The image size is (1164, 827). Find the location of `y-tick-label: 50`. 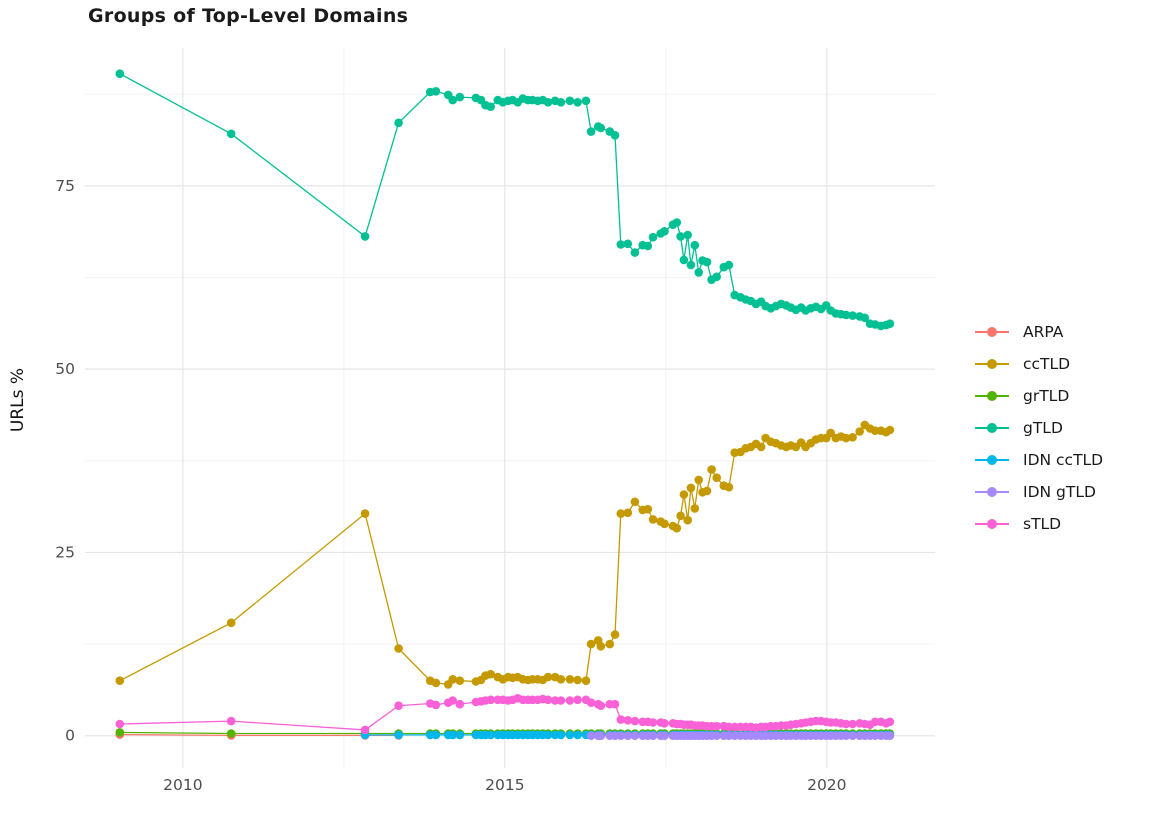

y-tick-label: 50 is located at coordinates (65, 369).